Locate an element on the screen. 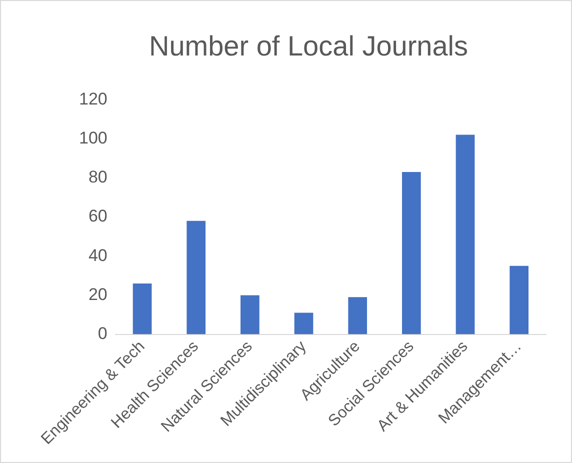  y-tick-label: 60 is located at coordinates (98, 216).